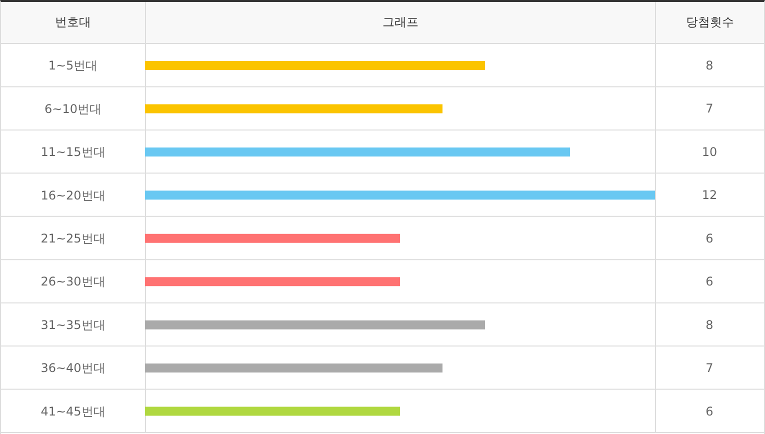 The height and width of the screenshot is (434, 765). Describe the element at coordinates (73, 195) in the screenshot. I see `y-tick-label: 16~20번대` at that location.